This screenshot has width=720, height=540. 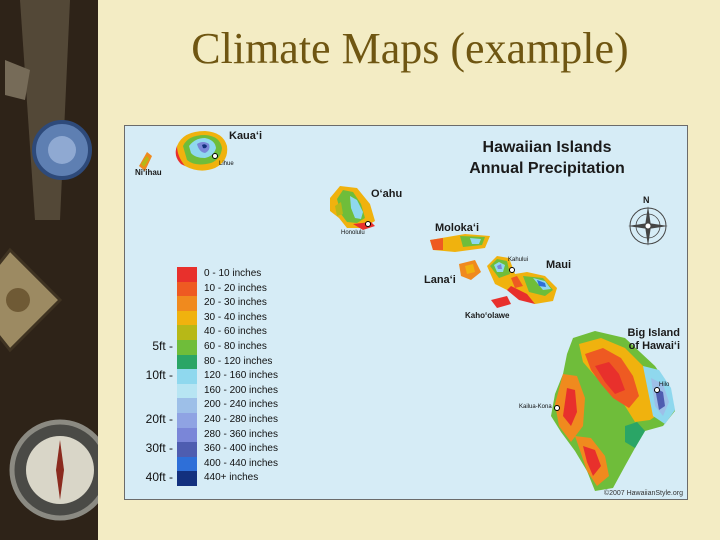 I want to click on elevation-label: 40ft -, so click(x=159, y=477).